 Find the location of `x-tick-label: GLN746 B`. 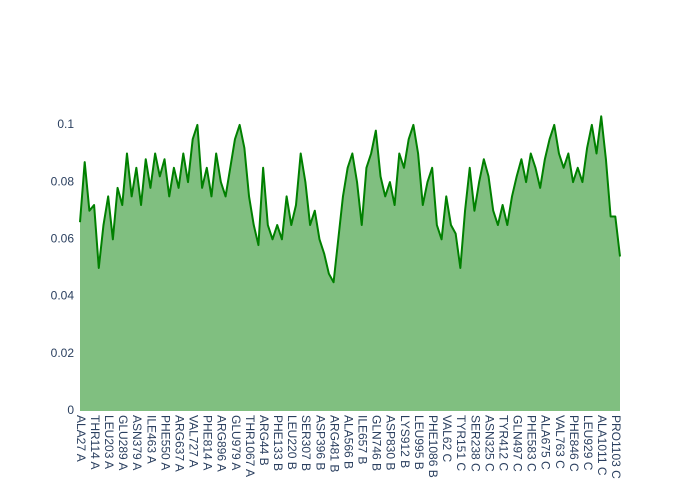

x-tick-label: GLN746 B is located at coordinates (377, 443).